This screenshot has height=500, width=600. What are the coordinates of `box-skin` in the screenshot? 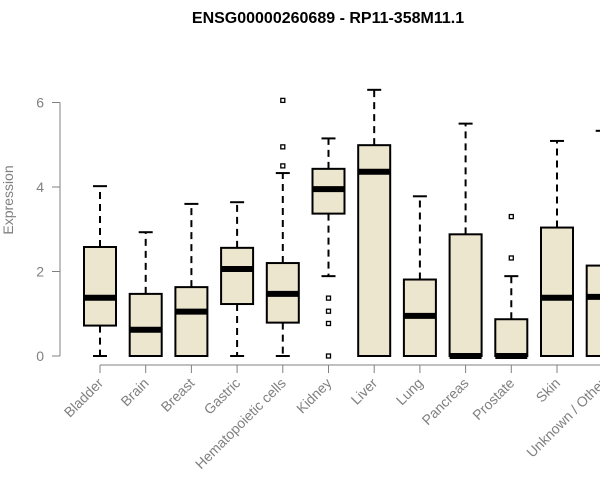 It's located at (557, 248).